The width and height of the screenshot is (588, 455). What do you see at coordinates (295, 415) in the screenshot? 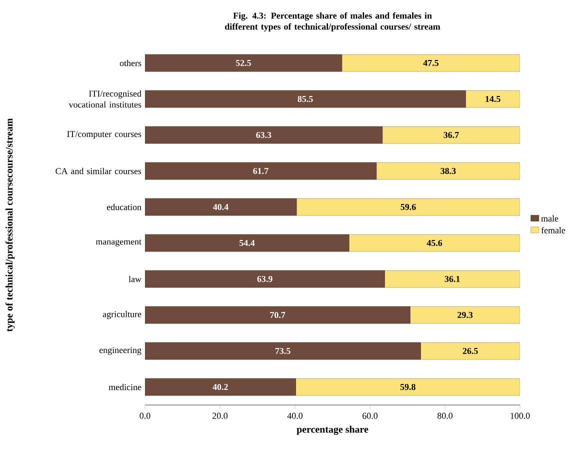
I see `x-tick-label: 40.0` at bounding box center [295, 415].